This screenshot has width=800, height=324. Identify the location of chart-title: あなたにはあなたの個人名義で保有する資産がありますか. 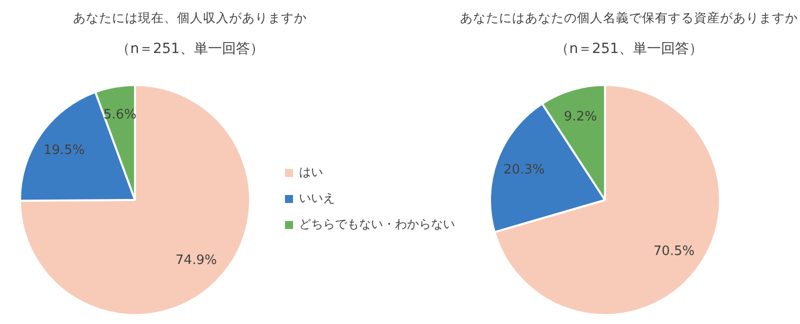
(629, 18).